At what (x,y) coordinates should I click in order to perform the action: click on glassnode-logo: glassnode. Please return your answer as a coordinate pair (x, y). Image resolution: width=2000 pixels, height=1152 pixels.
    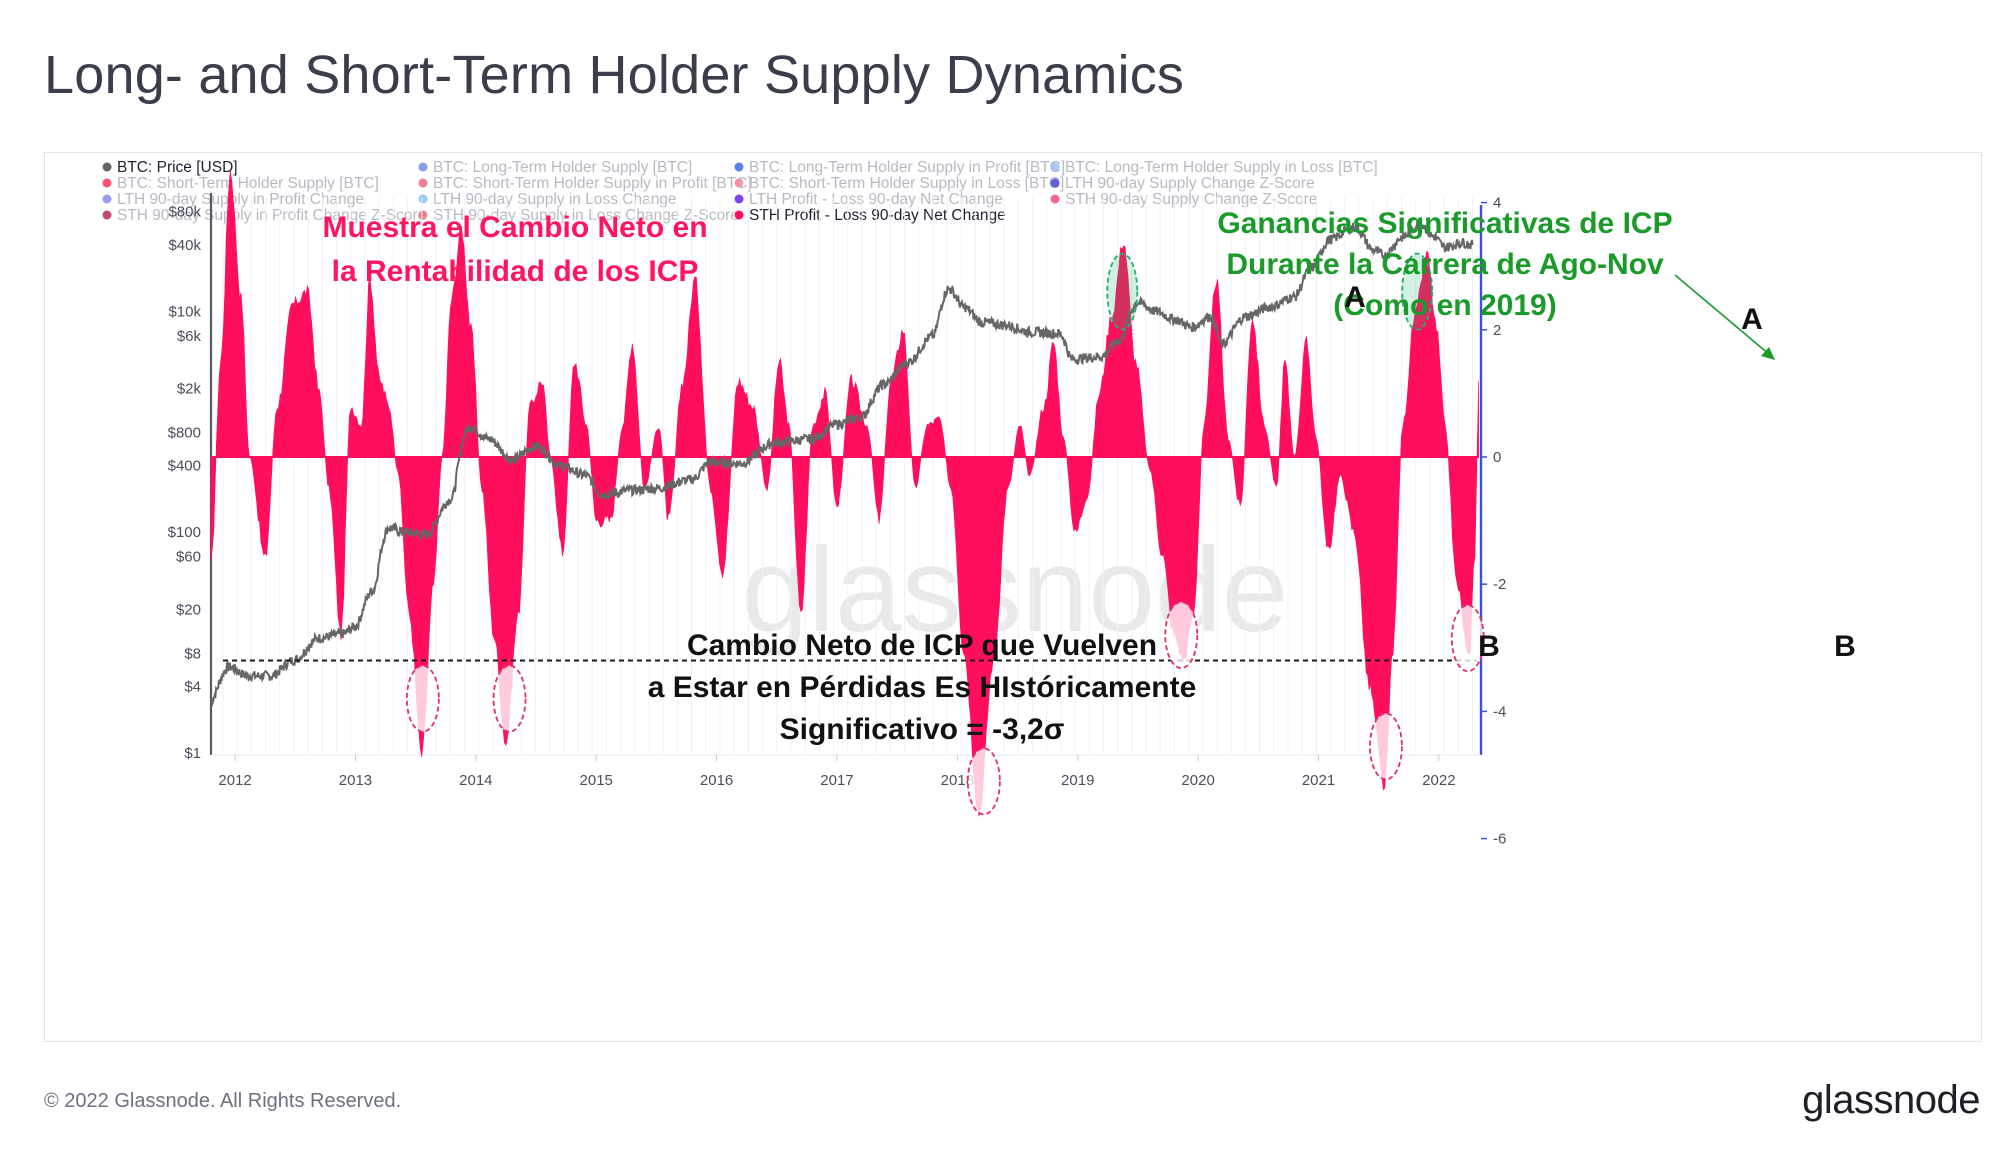
    Looking at the image, I should click on (1891, 1100).